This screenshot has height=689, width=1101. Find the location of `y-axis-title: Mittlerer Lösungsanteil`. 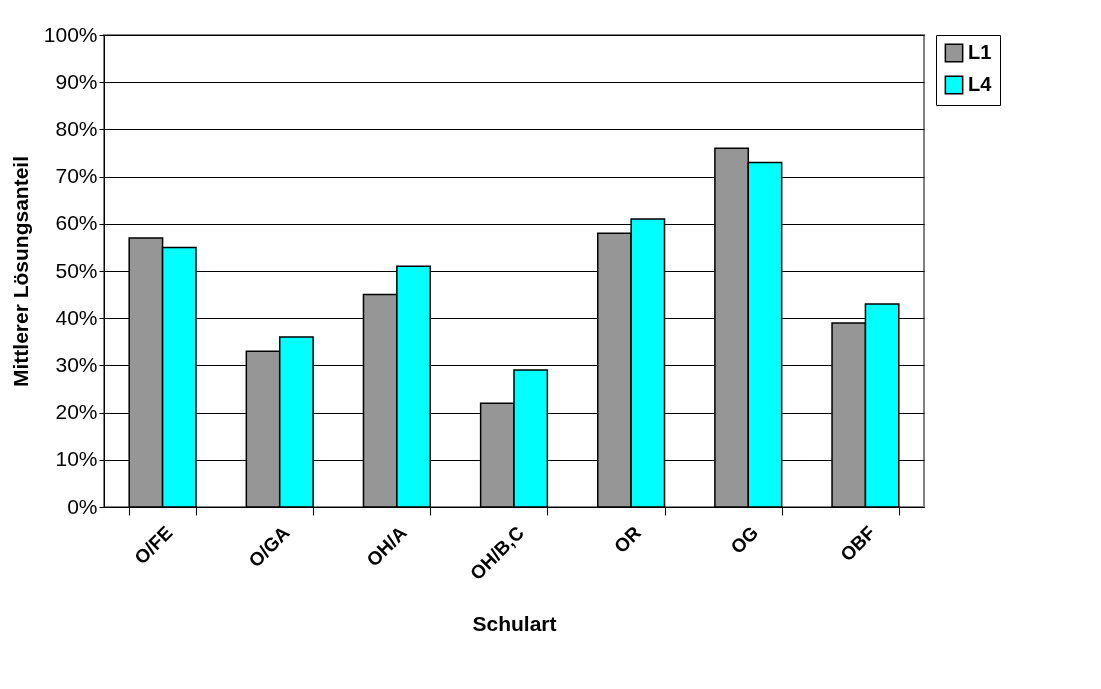

y-axis-title: Mittlerer Lösungsanteil is located at coordinates (20, 271).